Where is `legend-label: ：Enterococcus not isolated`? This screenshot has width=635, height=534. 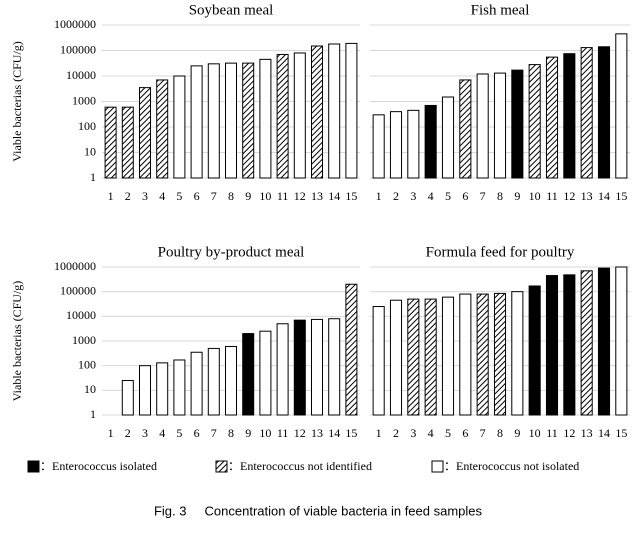 legend-label: ：Enterococcus not isolated is located at coordinates (511, 466).